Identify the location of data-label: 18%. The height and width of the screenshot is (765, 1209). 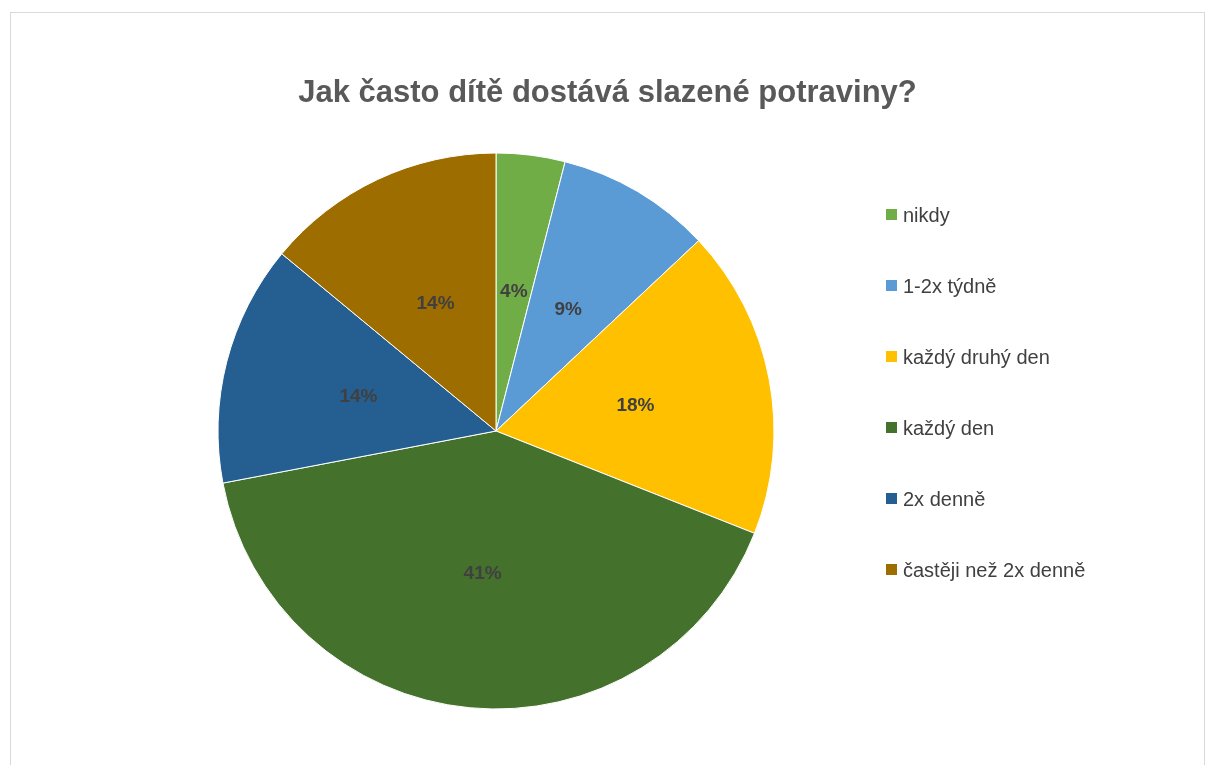
(635, 404).